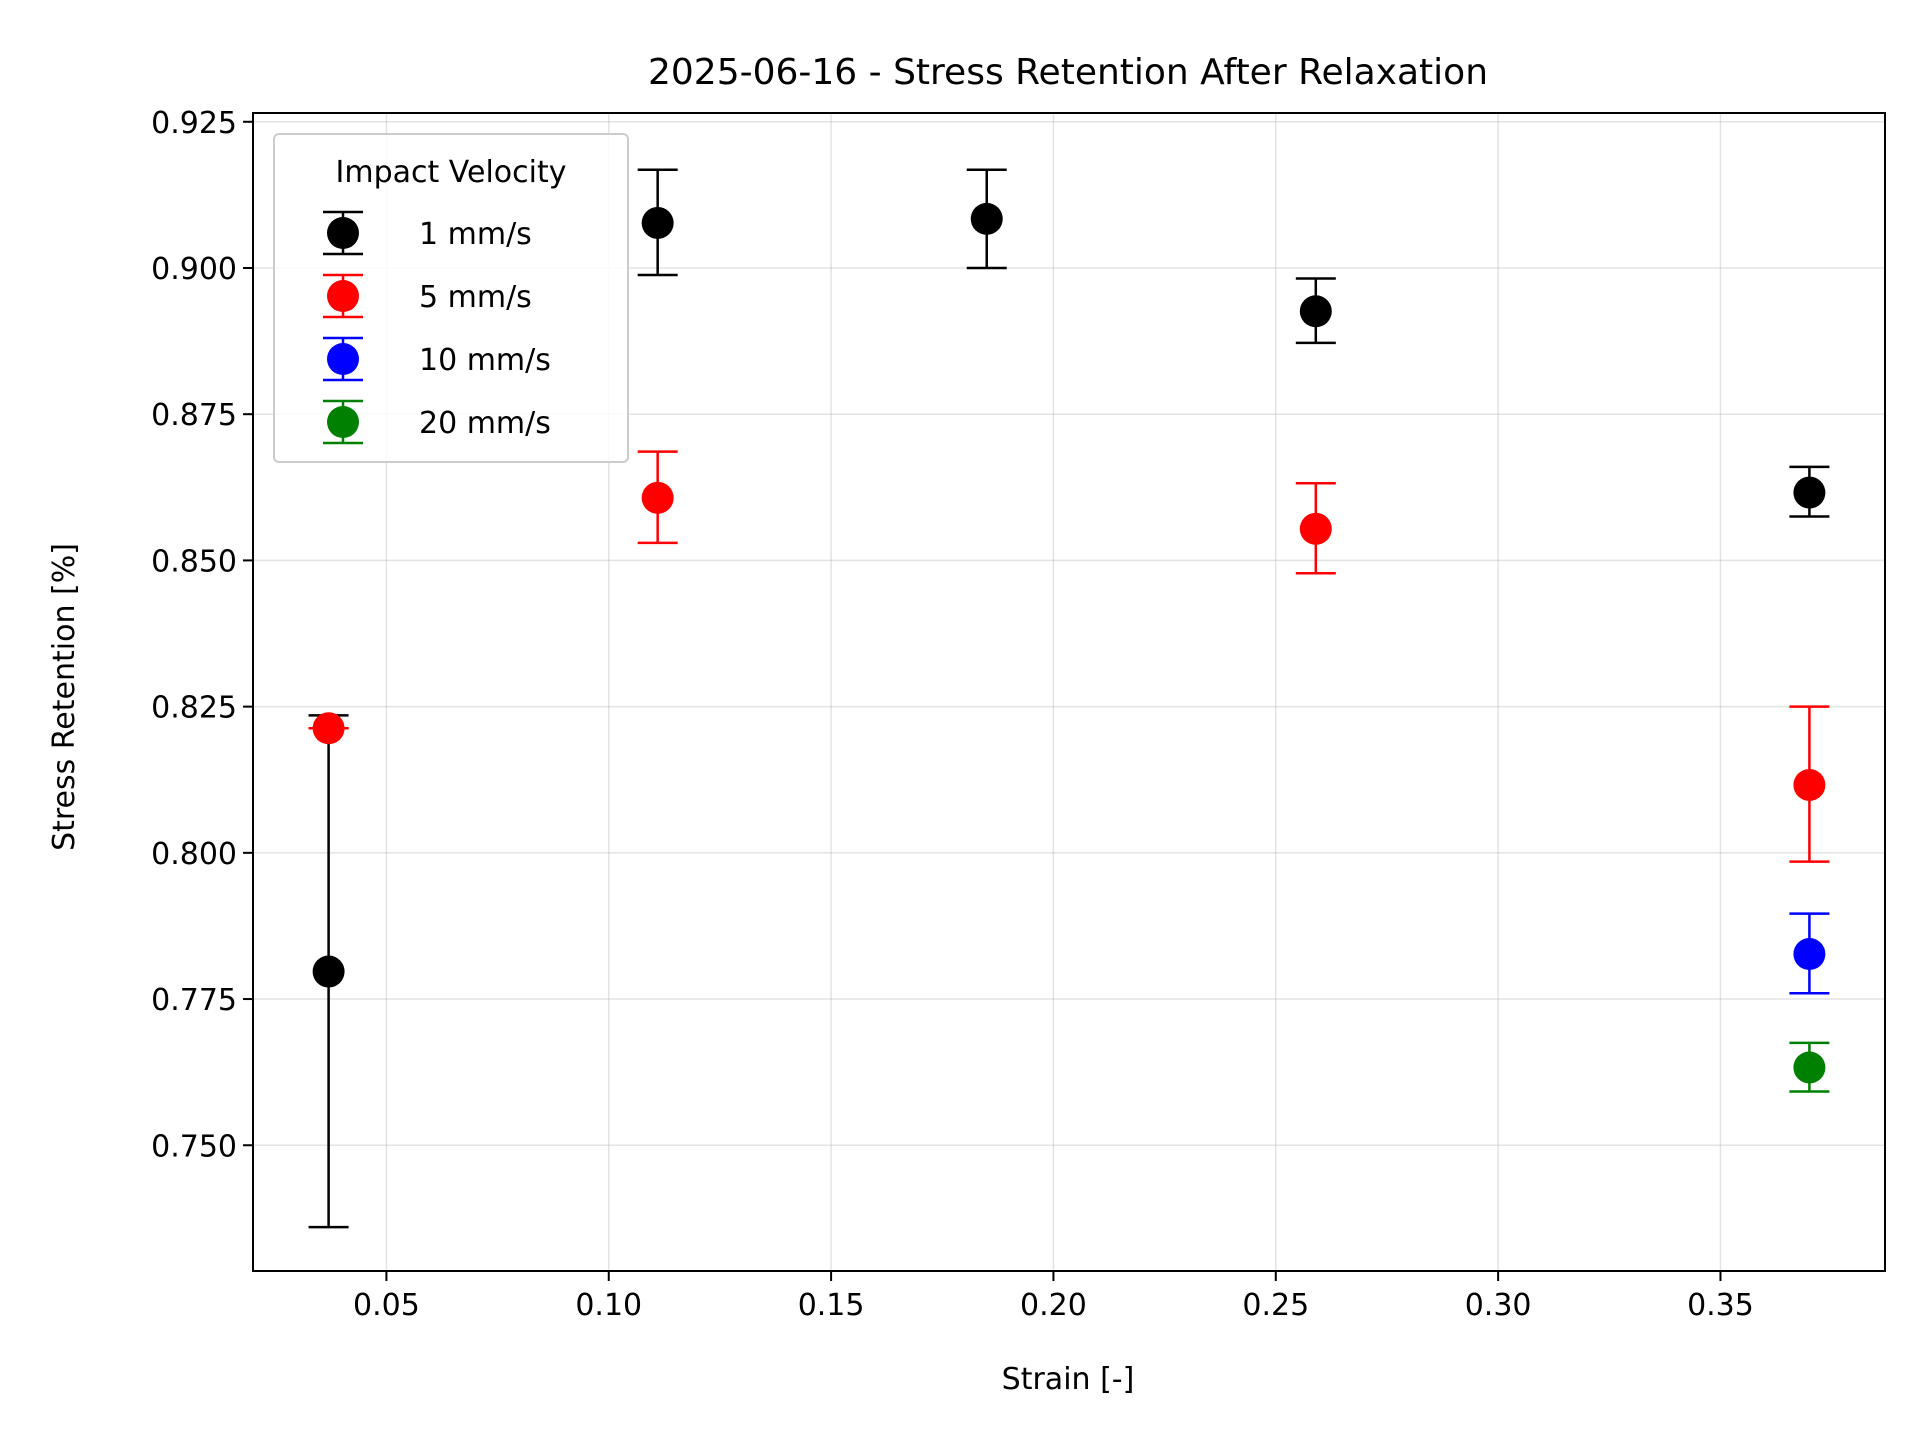 The height and width of the screenshot is (1440, 1920). What do you see at coordinates (194, 1146) in the screenshot?
I see `y-tick-label: 0.750` at bounding box center [194, 1146].